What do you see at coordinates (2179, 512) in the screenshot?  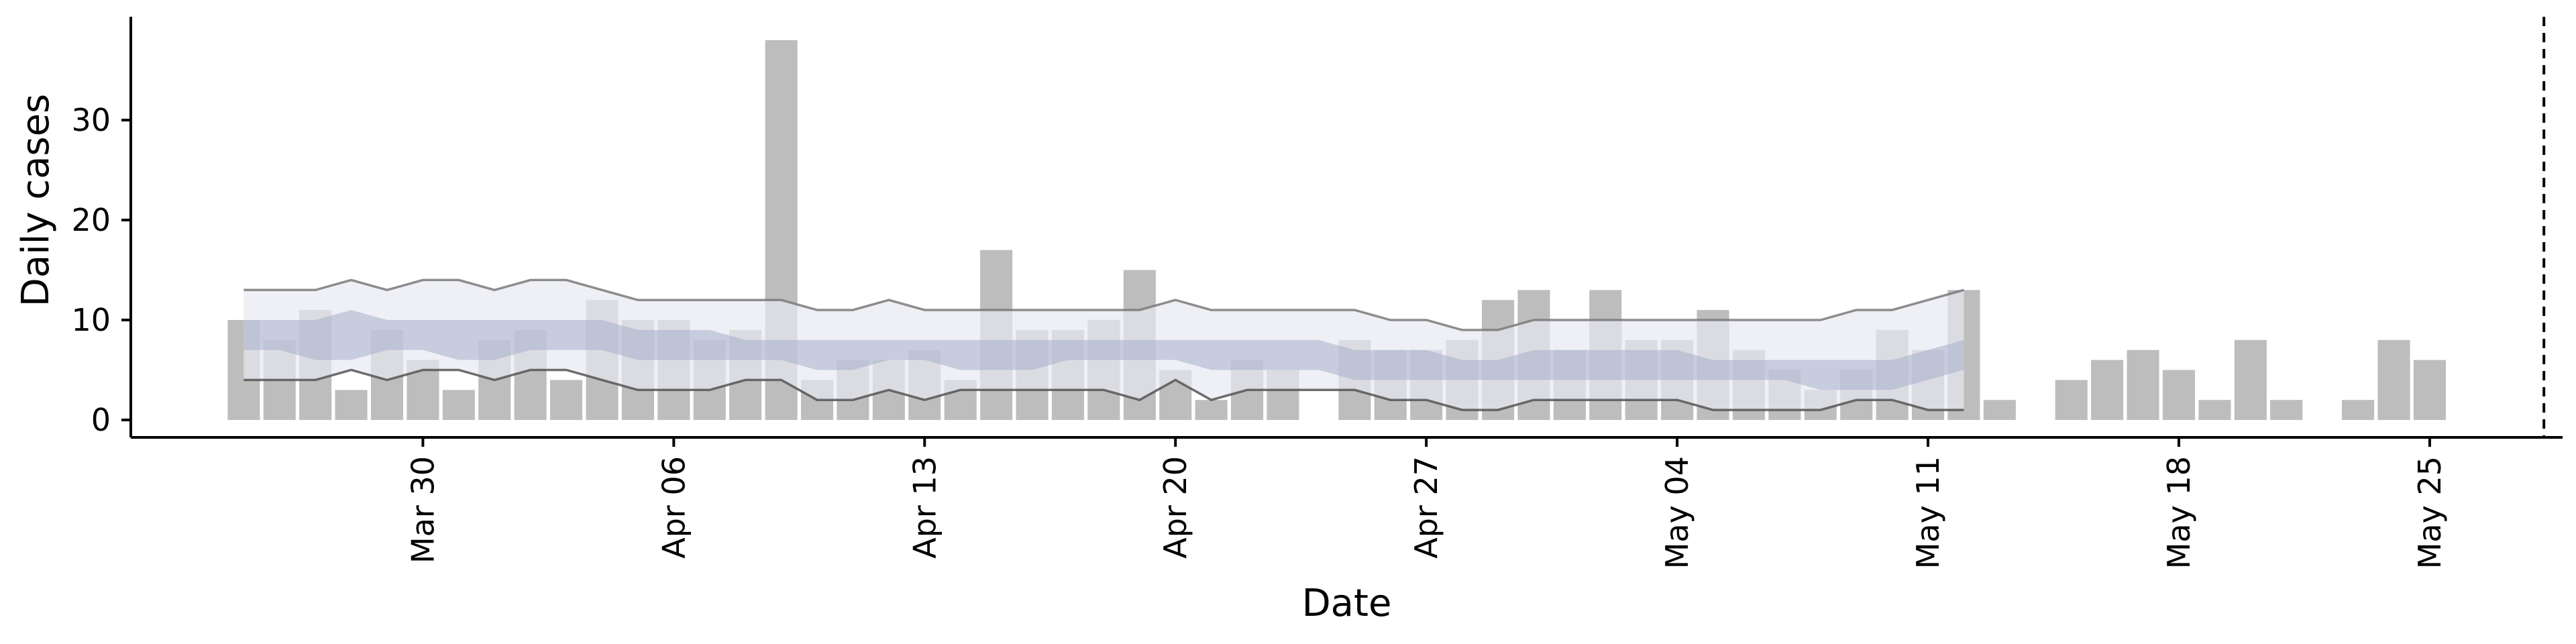 I see `x-tick-label: May 18` at bounding box center [2179, 512].